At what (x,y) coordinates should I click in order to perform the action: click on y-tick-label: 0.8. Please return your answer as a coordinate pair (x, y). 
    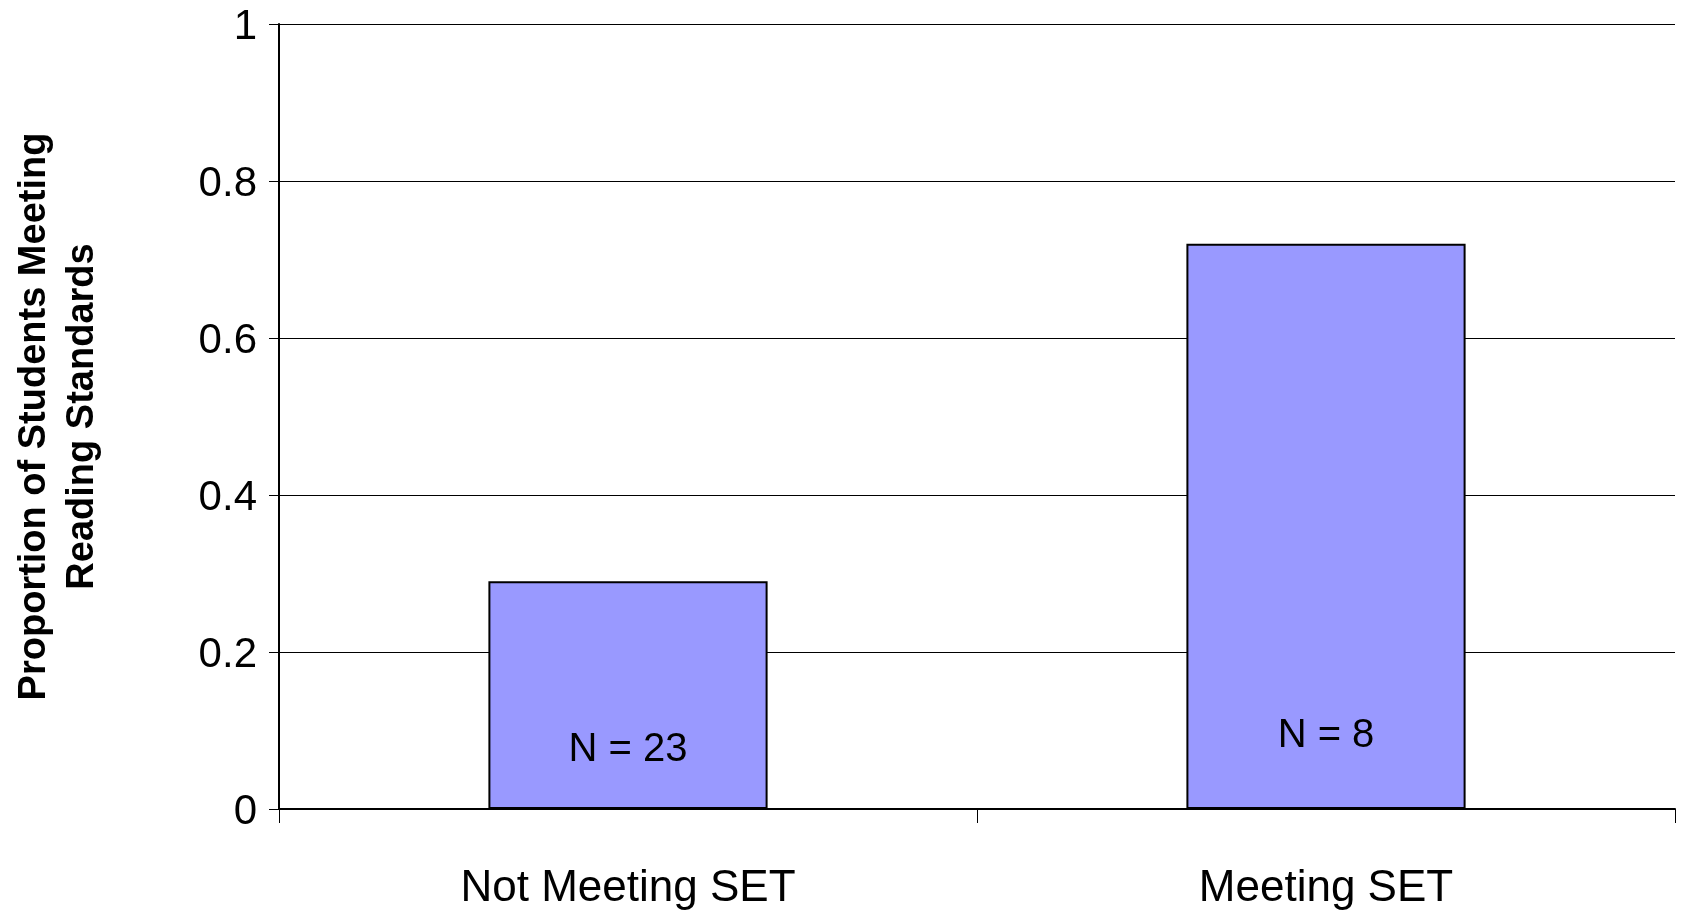
    Looking at the image, I should click on (227, 181).